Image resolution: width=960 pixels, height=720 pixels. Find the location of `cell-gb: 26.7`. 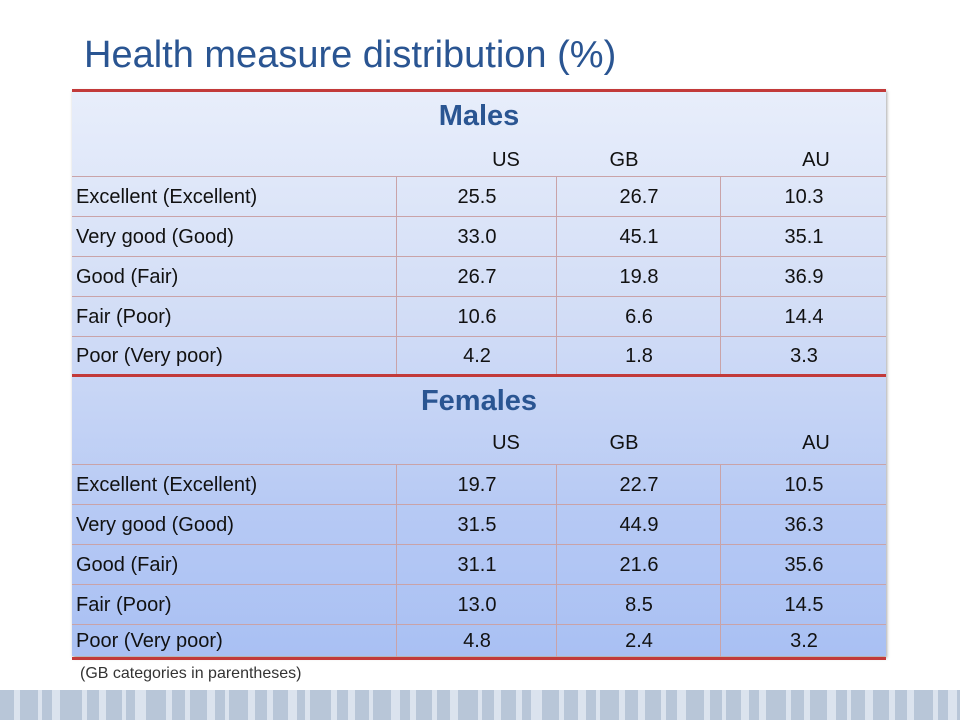

cell-gb: 26.7 is located at coordinates (638, 197).